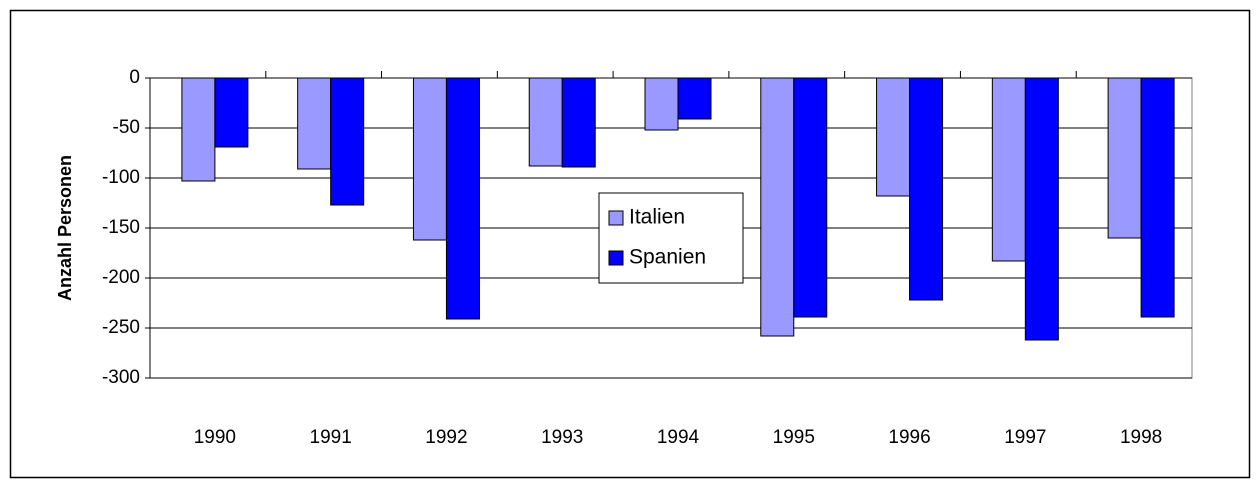 This screenshot has width=1260, height=488. What do you see at coordinates (121, 277) in the screenshot?
I see `y-tick-label: -200` at bounding box center [121, 277].